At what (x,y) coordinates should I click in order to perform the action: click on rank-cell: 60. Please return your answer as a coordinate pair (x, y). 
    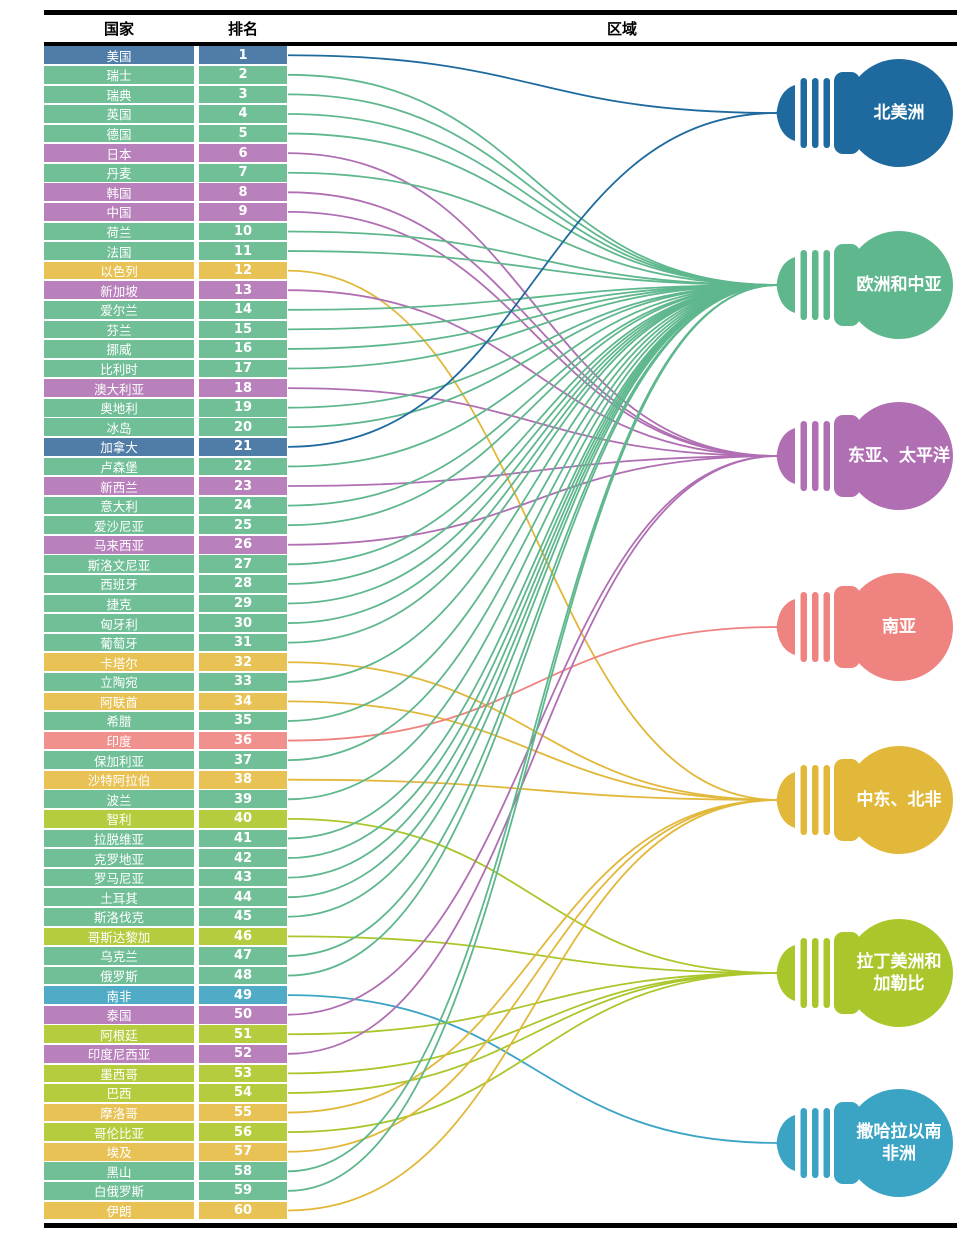
    Looking at the image, I should click on (243, 1210).